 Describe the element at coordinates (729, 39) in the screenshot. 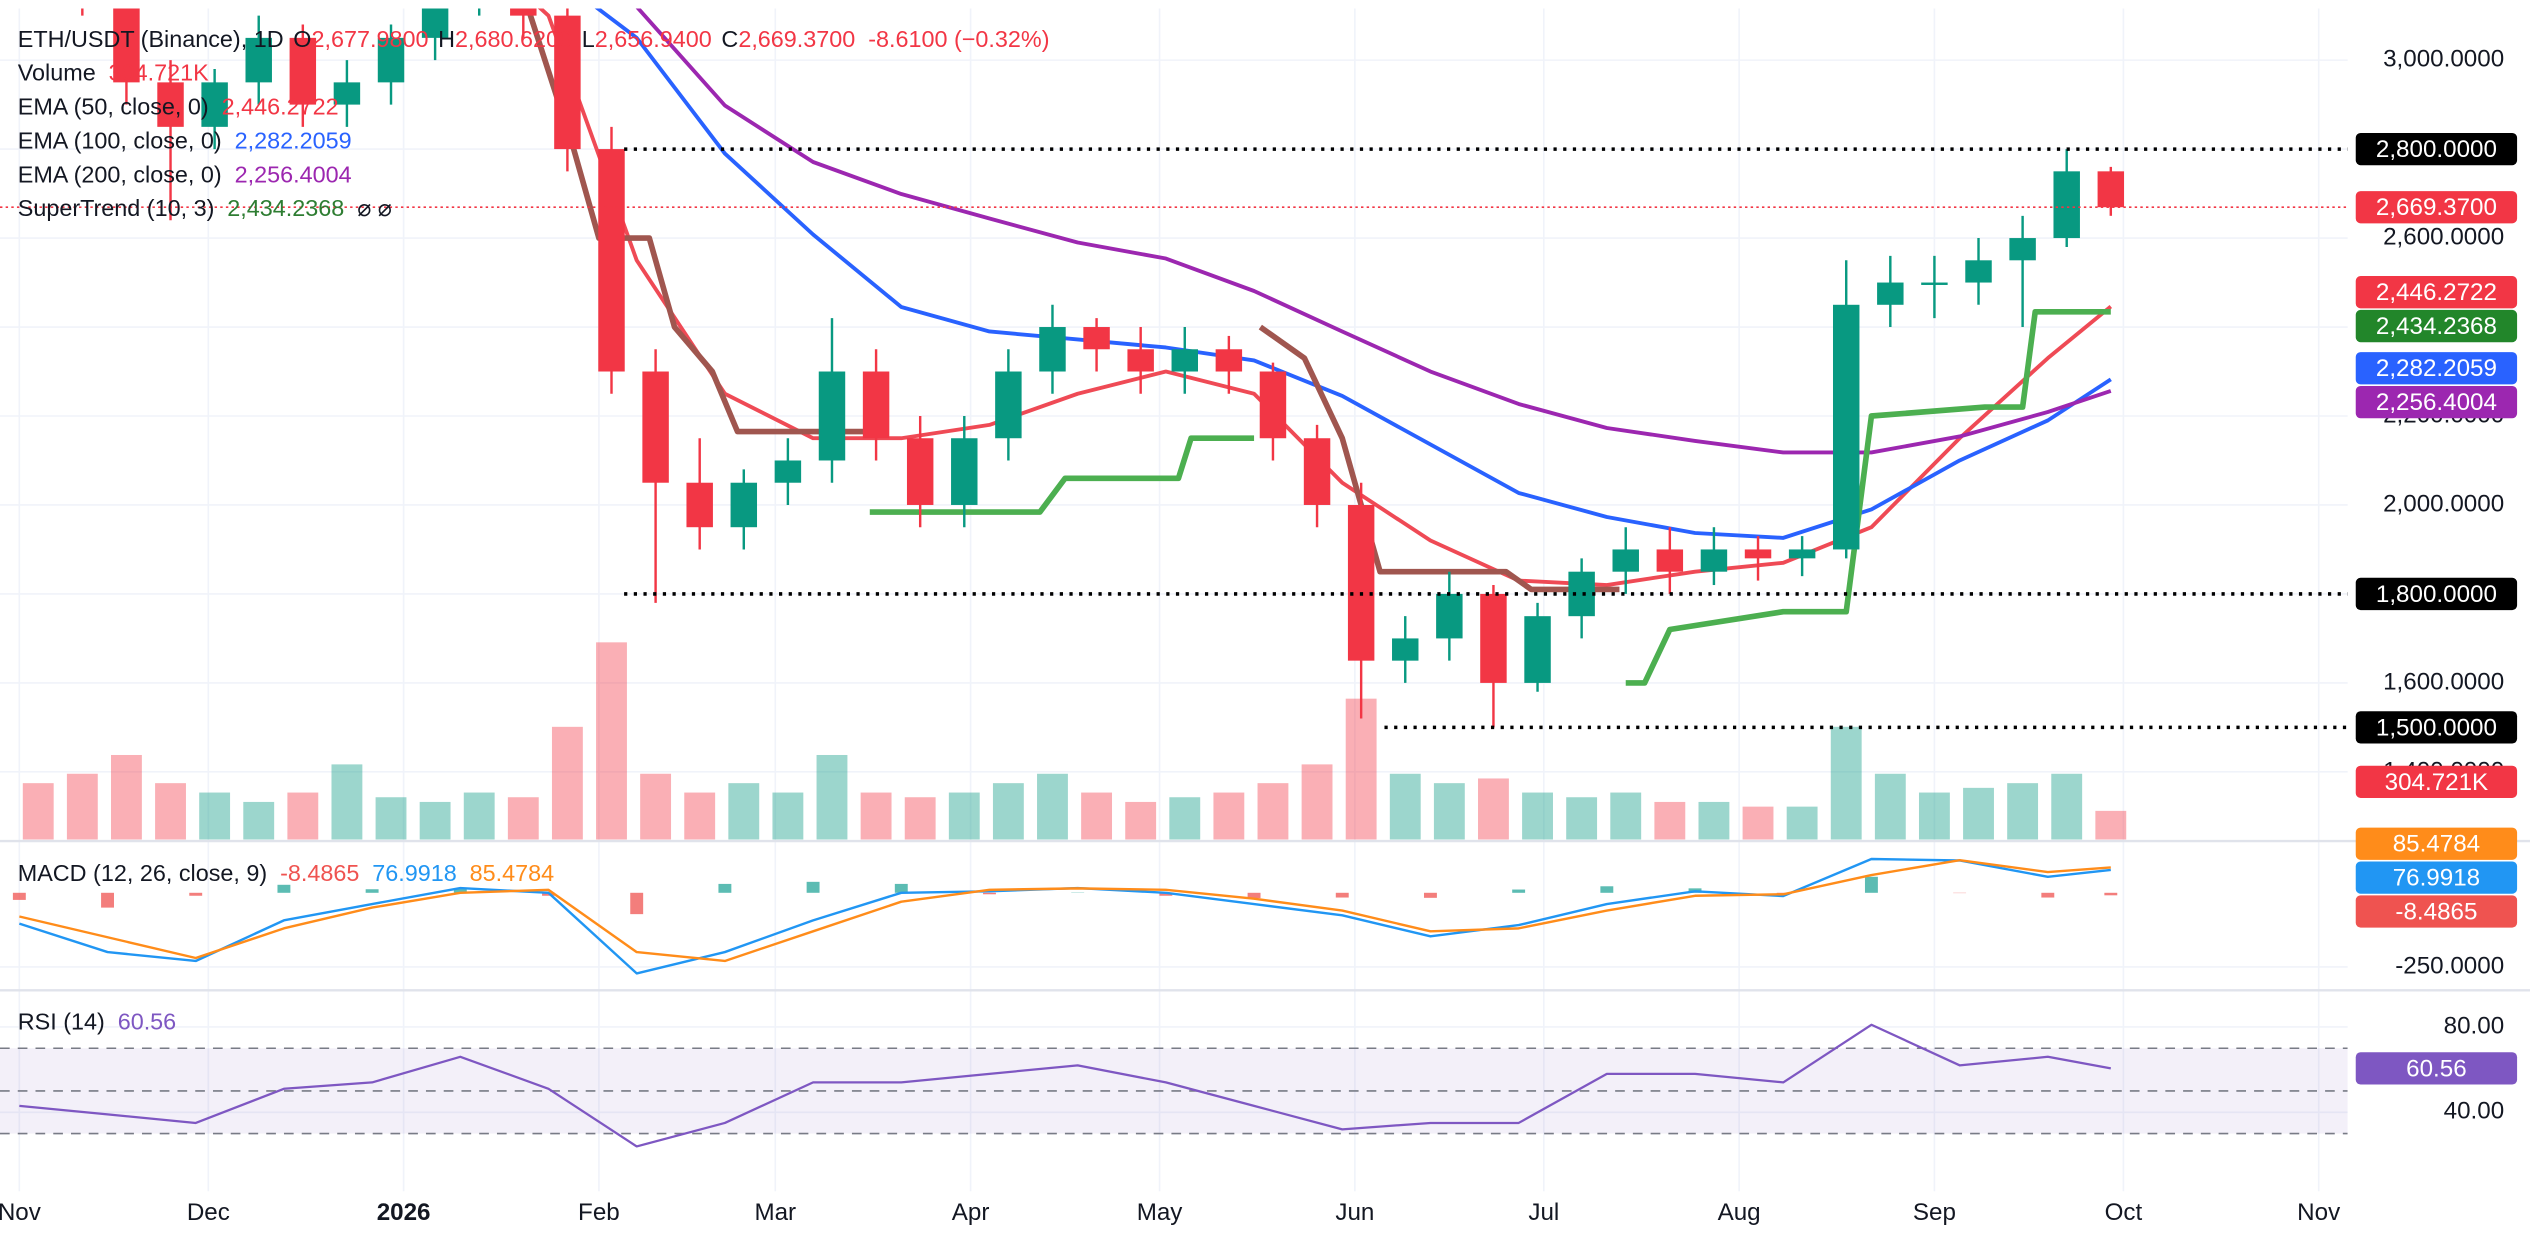

I see `ohlc-key: C` at that location.